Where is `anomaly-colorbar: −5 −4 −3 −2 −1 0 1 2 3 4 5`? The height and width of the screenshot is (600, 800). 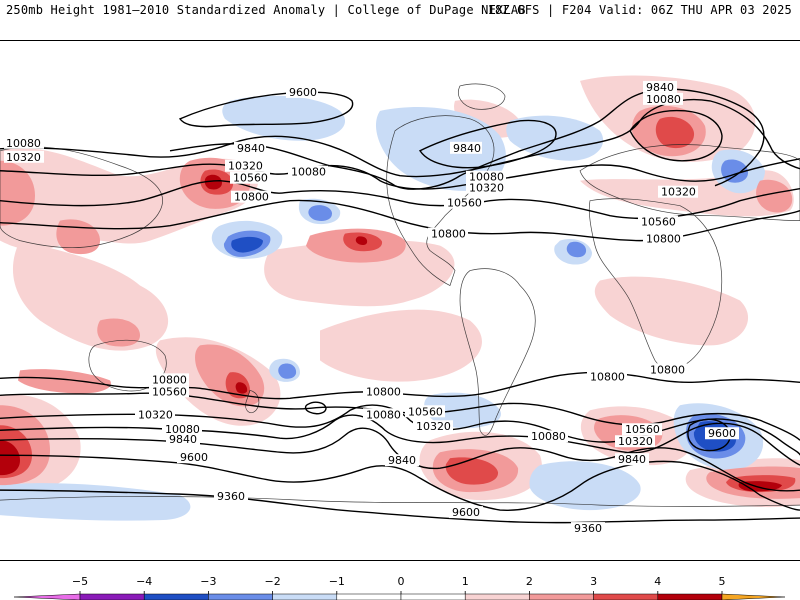
anomaly-colorbar: −5 −4 −3 −2 −1 0 1 2 3 4 5 is located at coordinates (399, 587).